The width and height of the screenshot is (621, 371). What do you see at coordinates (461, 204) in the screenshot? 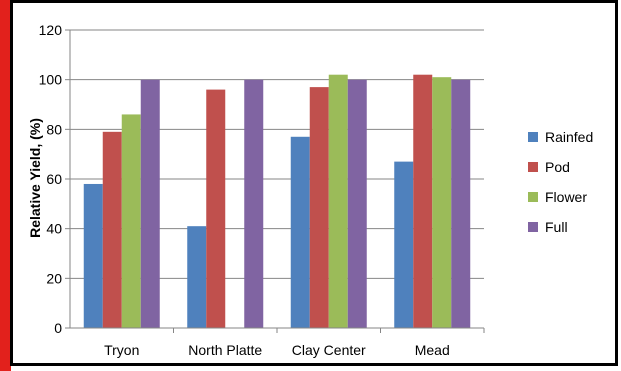
I see `bar-full-mead` at bounding box center [461, 204].